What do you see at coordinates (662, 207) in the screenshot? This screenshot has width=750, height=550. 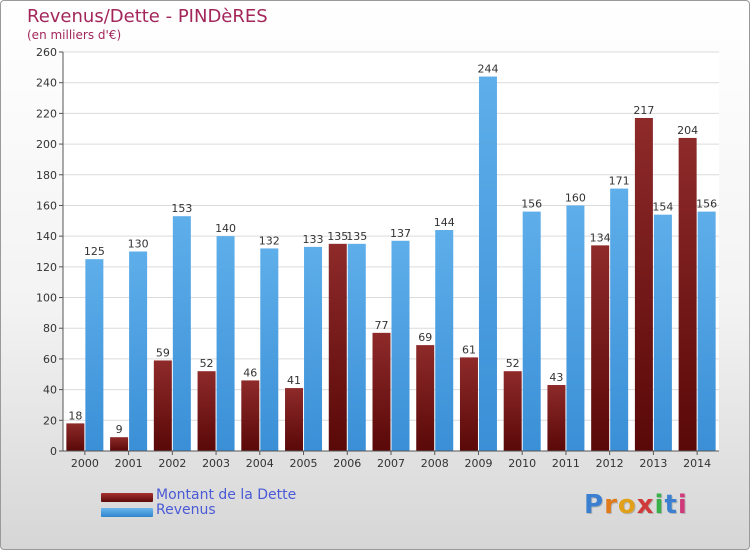 I see `data-label-revenue: 154` at bounding box center [662, 207].